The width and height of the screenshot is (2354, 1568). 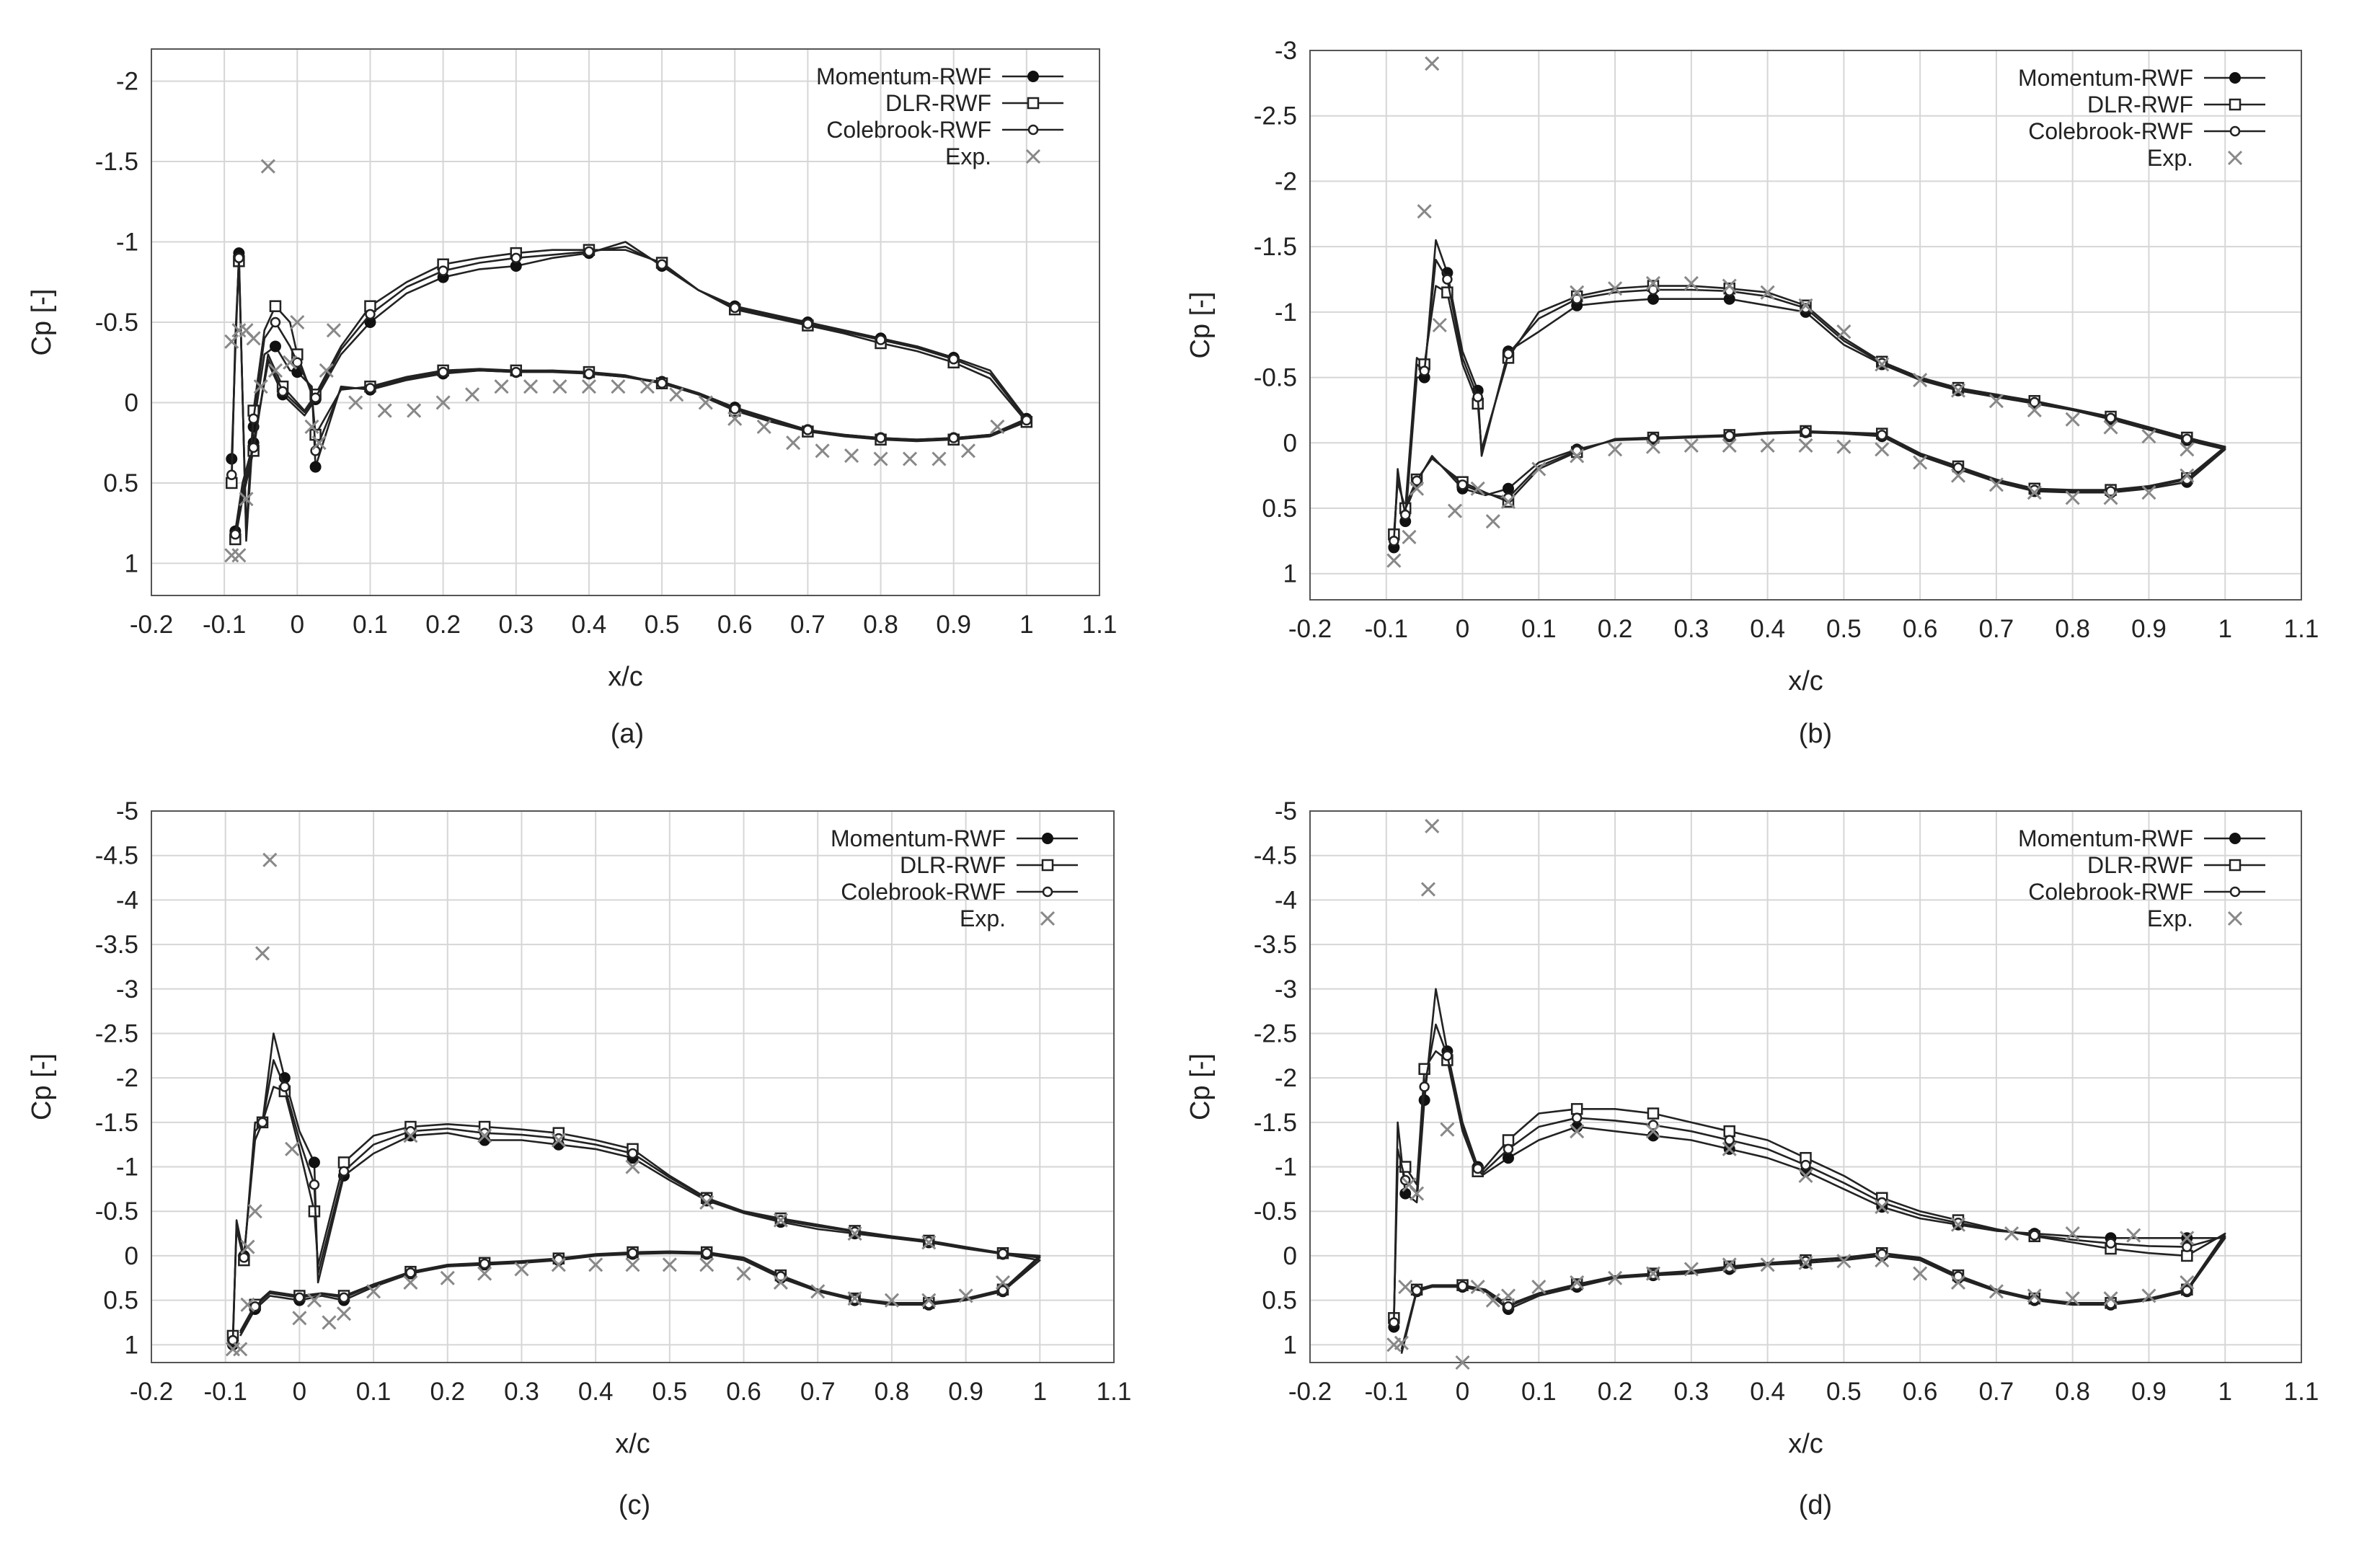 What do you see at coordinates (1815, 734) in the screenshot?
I see `panel-caption: (b)` at bounding box center [1815, 734].